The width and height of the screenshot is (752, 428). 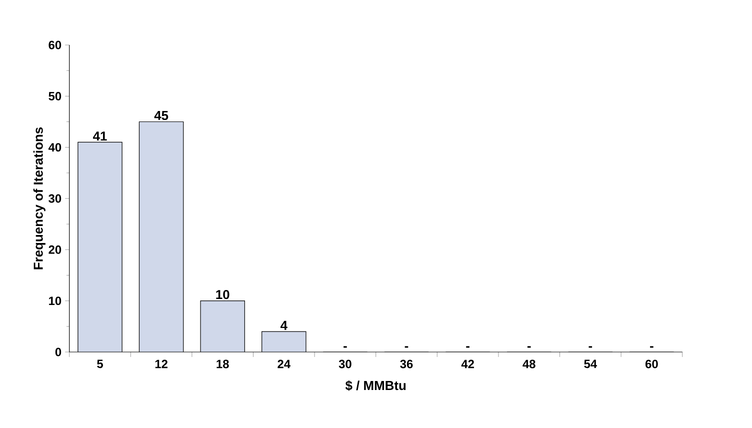 What do you see at coordinates (284, 364) in the screenshot?
I see `x-tick-label: 24` at bounding box center [284, 364].